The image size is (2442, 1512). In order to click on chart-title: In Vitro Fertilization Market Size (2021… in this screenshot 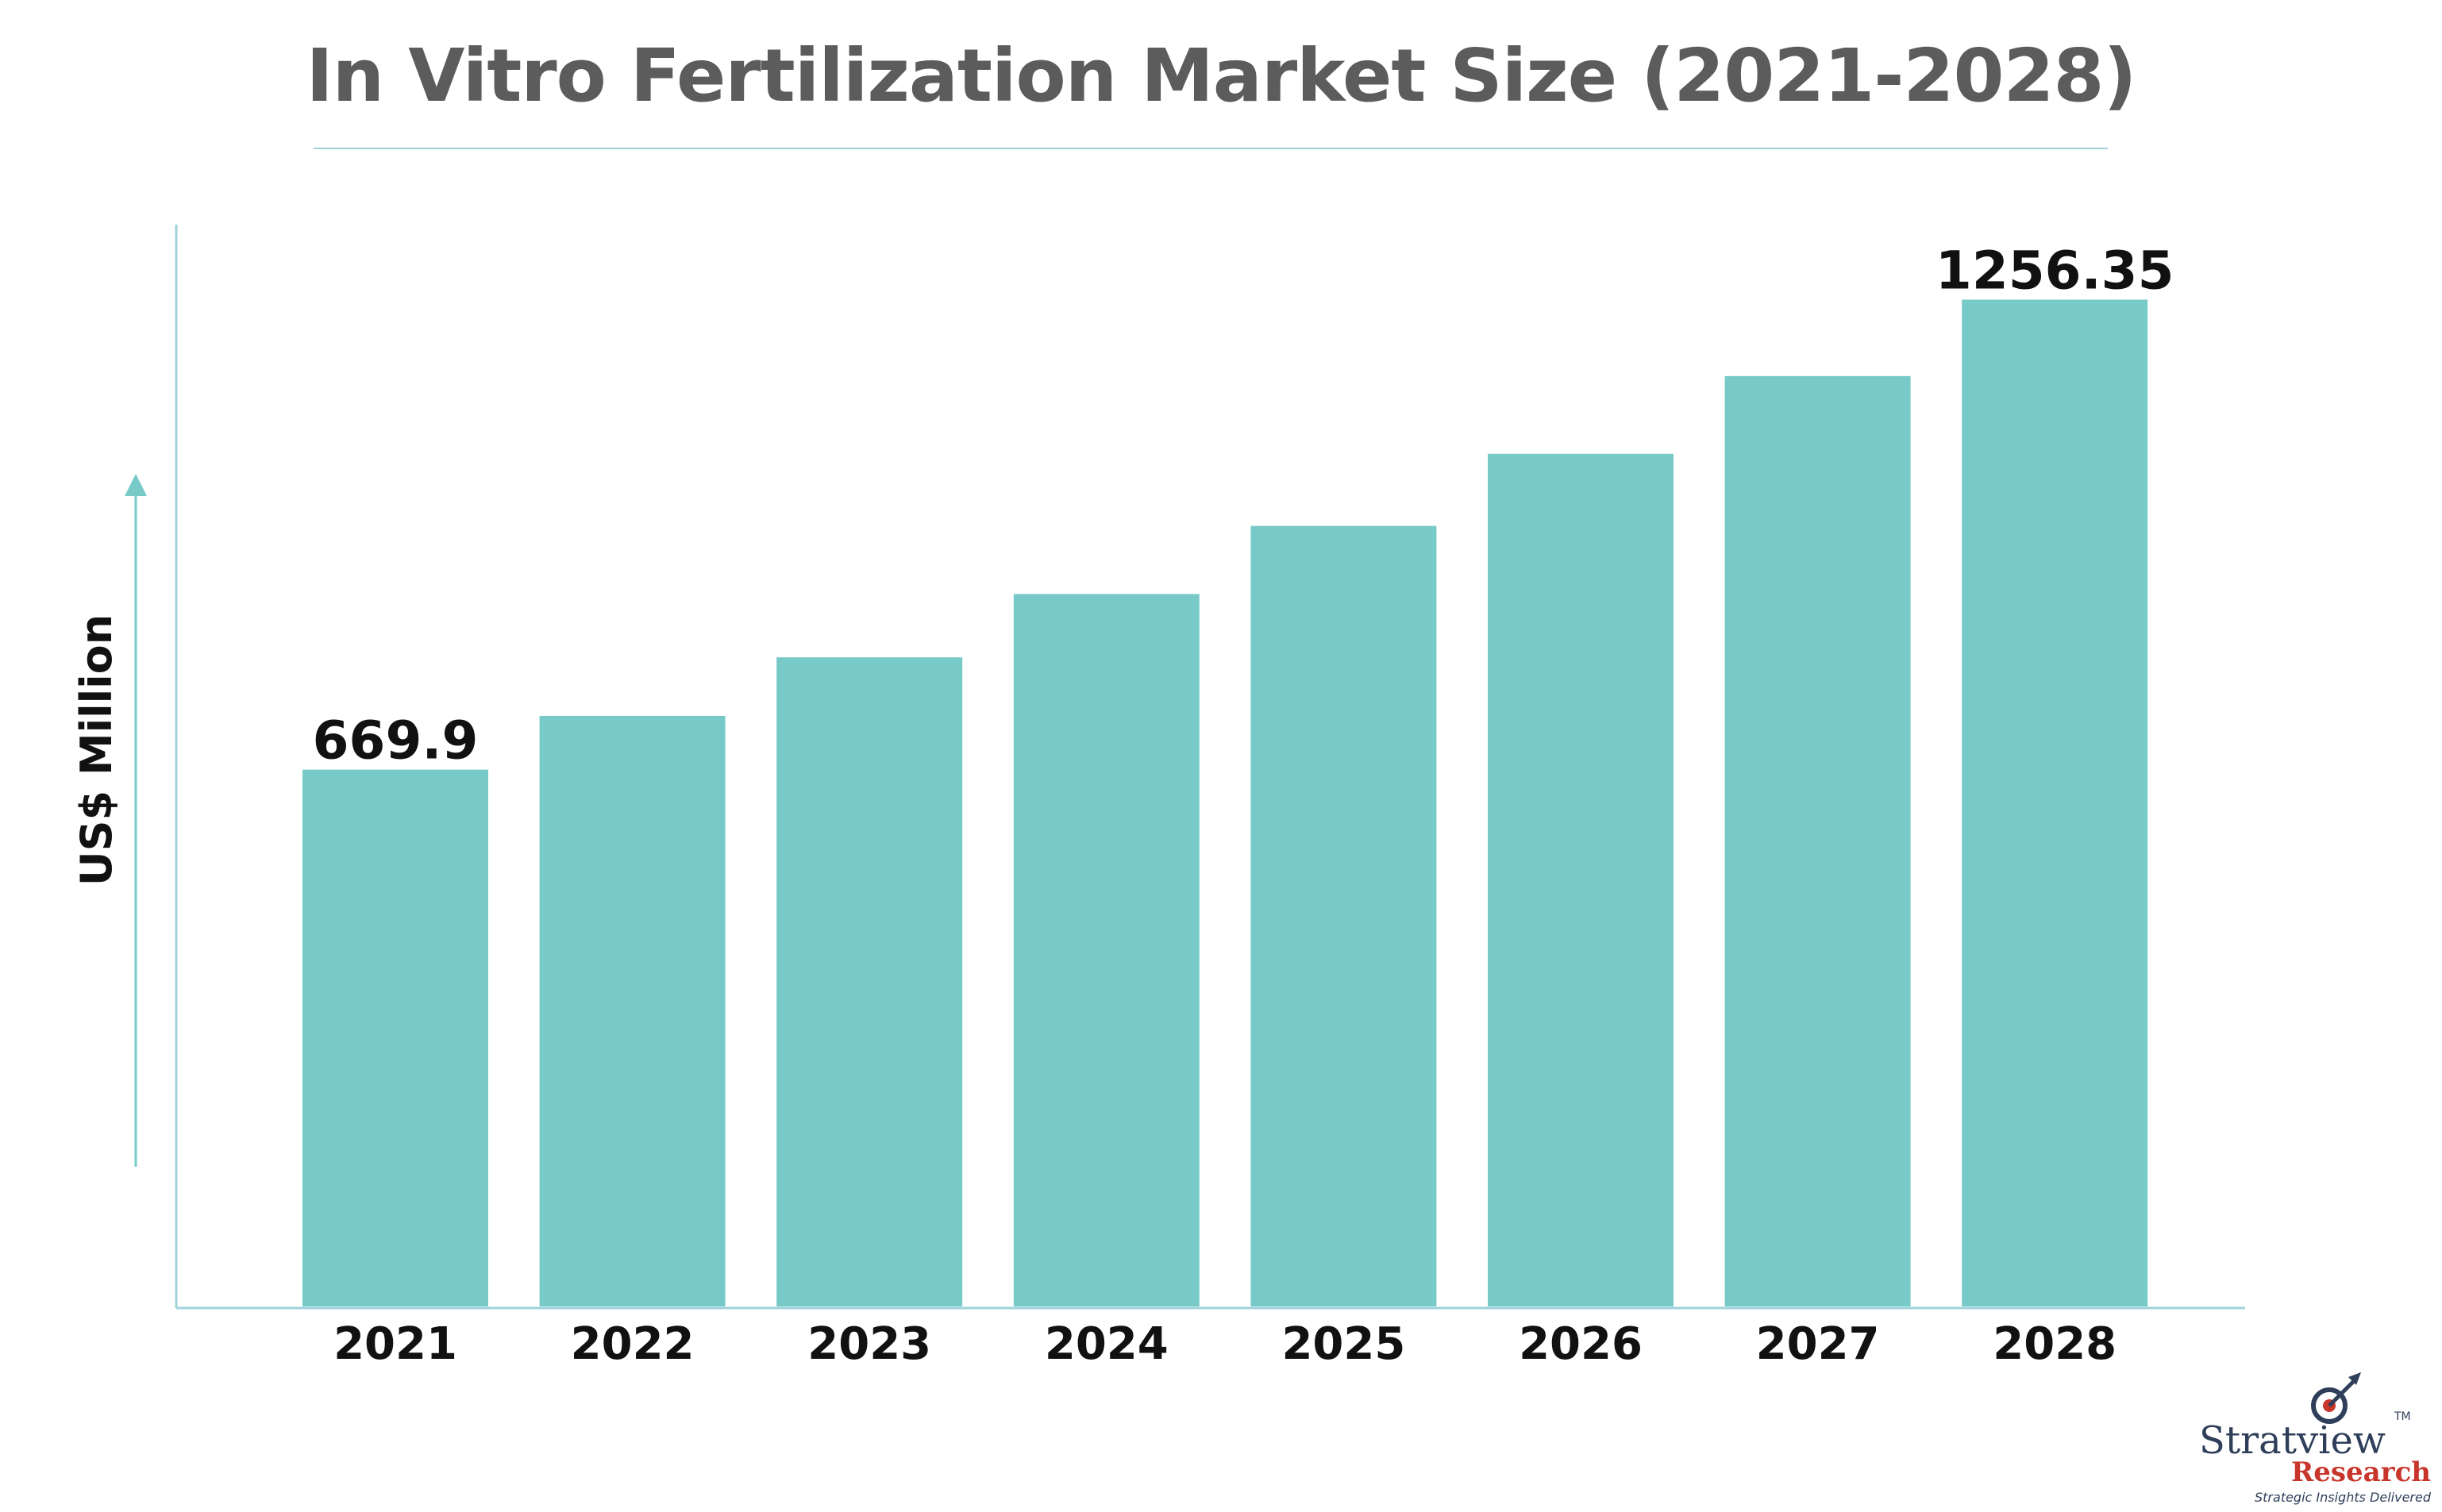, I will do `click(1221, 75)`.